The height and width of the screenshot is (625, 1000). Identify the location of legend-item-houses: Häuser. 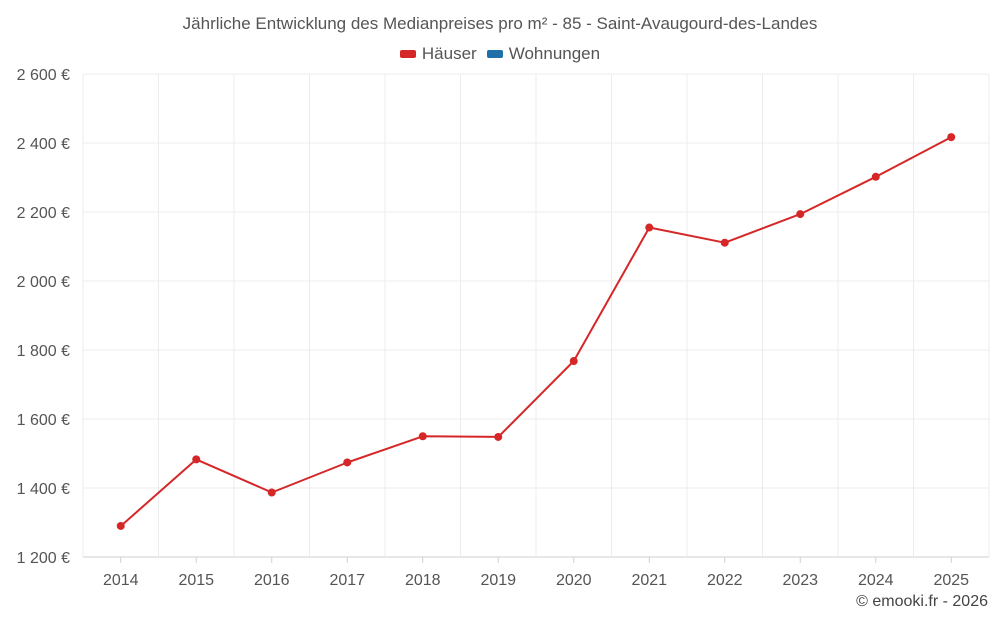
(438, 54).